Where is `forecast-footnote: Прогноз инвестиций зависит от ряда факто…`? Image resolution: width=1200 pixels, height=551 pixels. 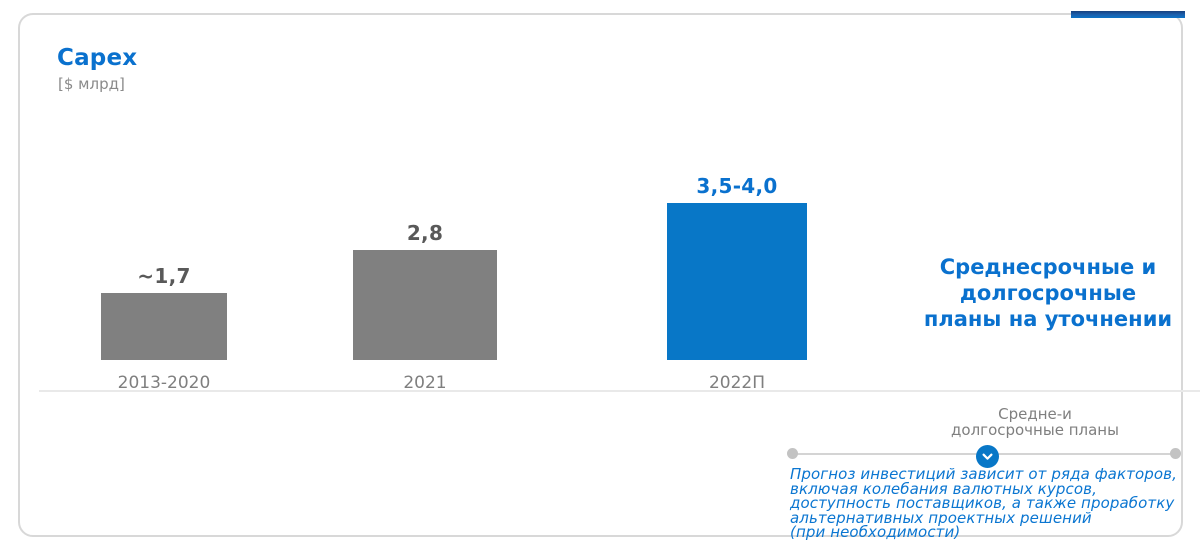 forecast-footnote: Прогноз инвестиций зависит от ряда факто… is located at coordinates (983, 503).